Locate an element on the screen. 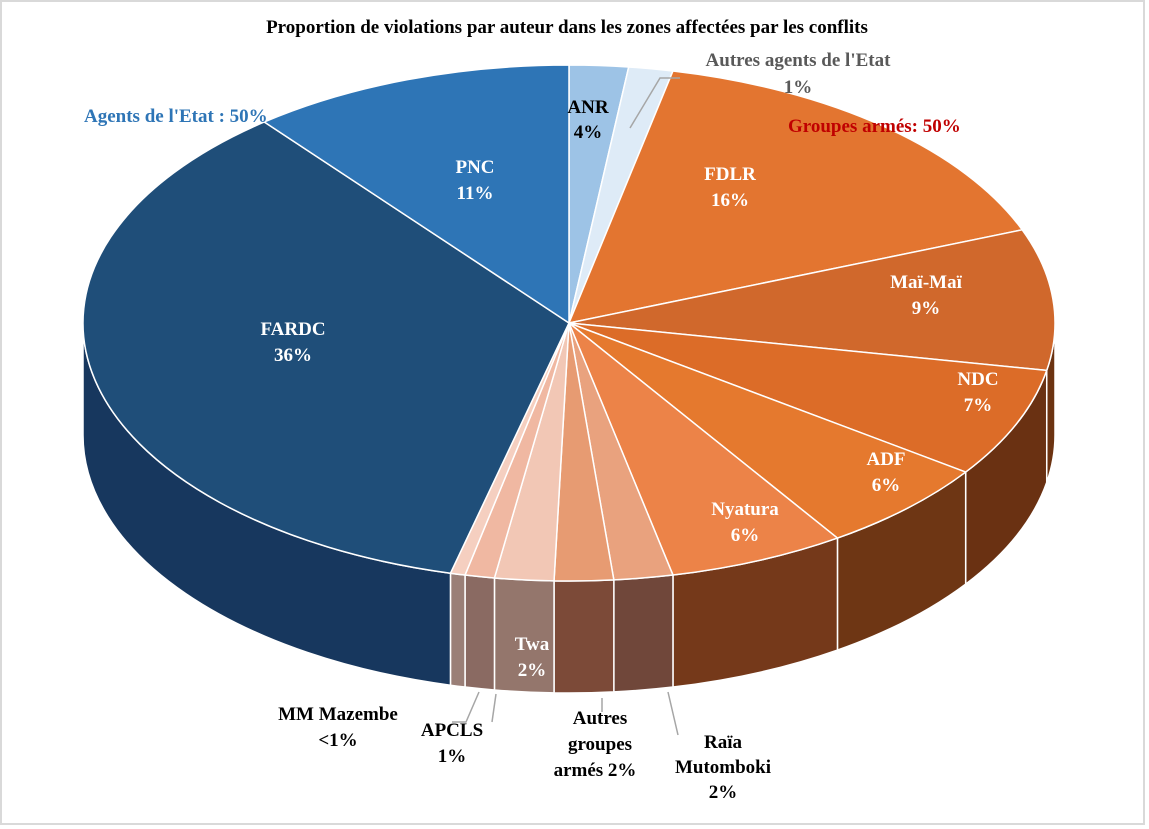 This screenshot has width=1149, height=829. label-apcls-name: APCLS is located at coordinates (452, 730).